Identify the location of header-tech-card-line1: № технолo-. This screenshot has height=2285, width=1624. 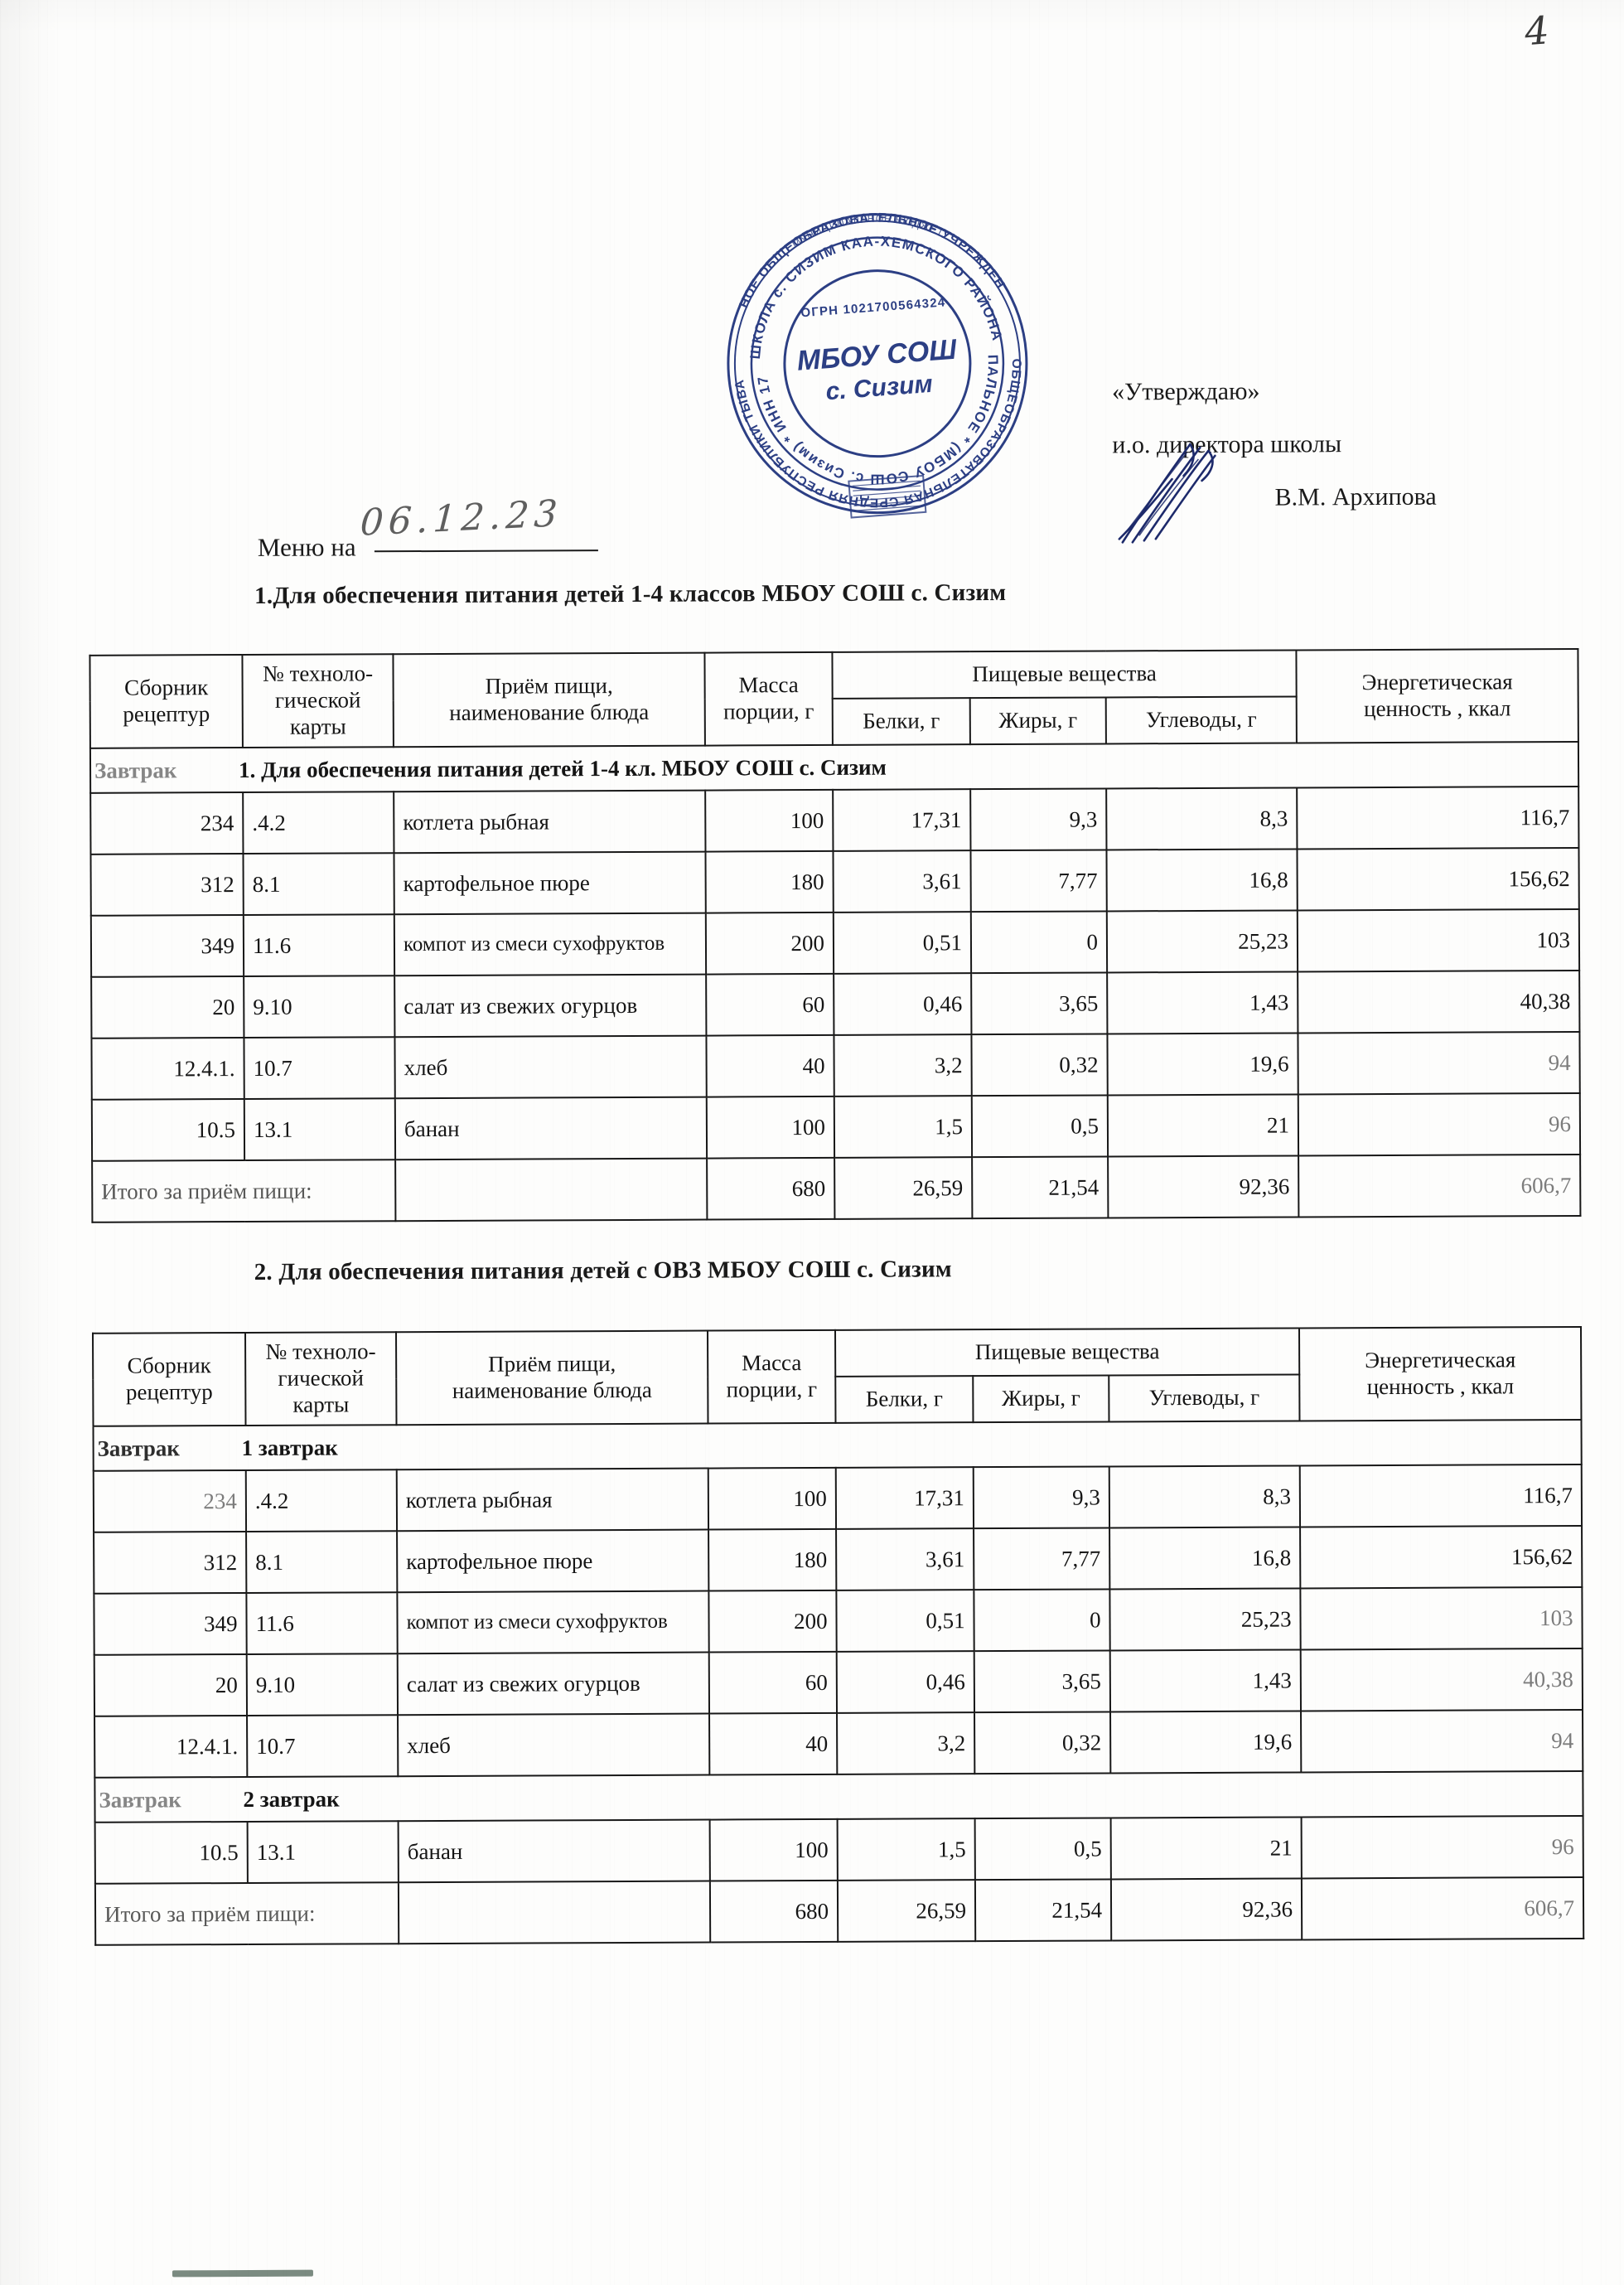
(321, 1352).